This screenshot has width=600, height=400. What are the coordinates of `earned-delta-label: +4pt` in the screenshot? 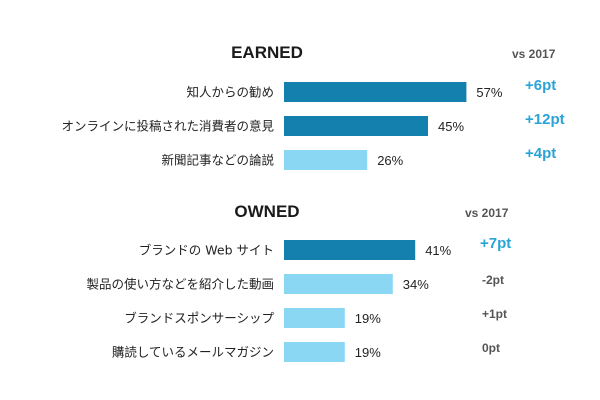 It's located at (540, 153).